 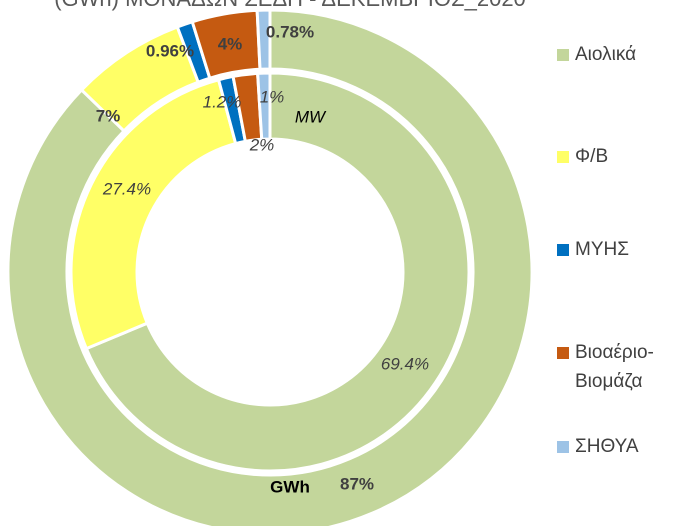 I want to click on data-label: 0.96%, so click(x=170, y=50).